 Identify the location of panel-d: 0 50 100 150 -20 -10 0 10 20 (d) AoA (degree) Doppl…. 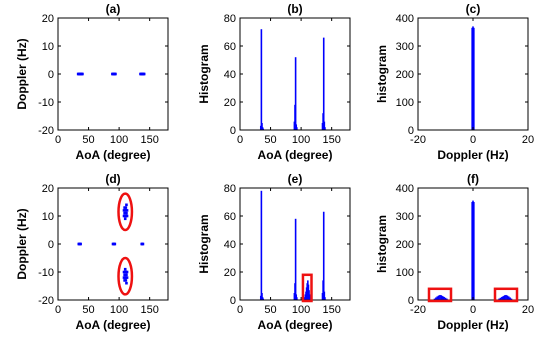
(92, 252).